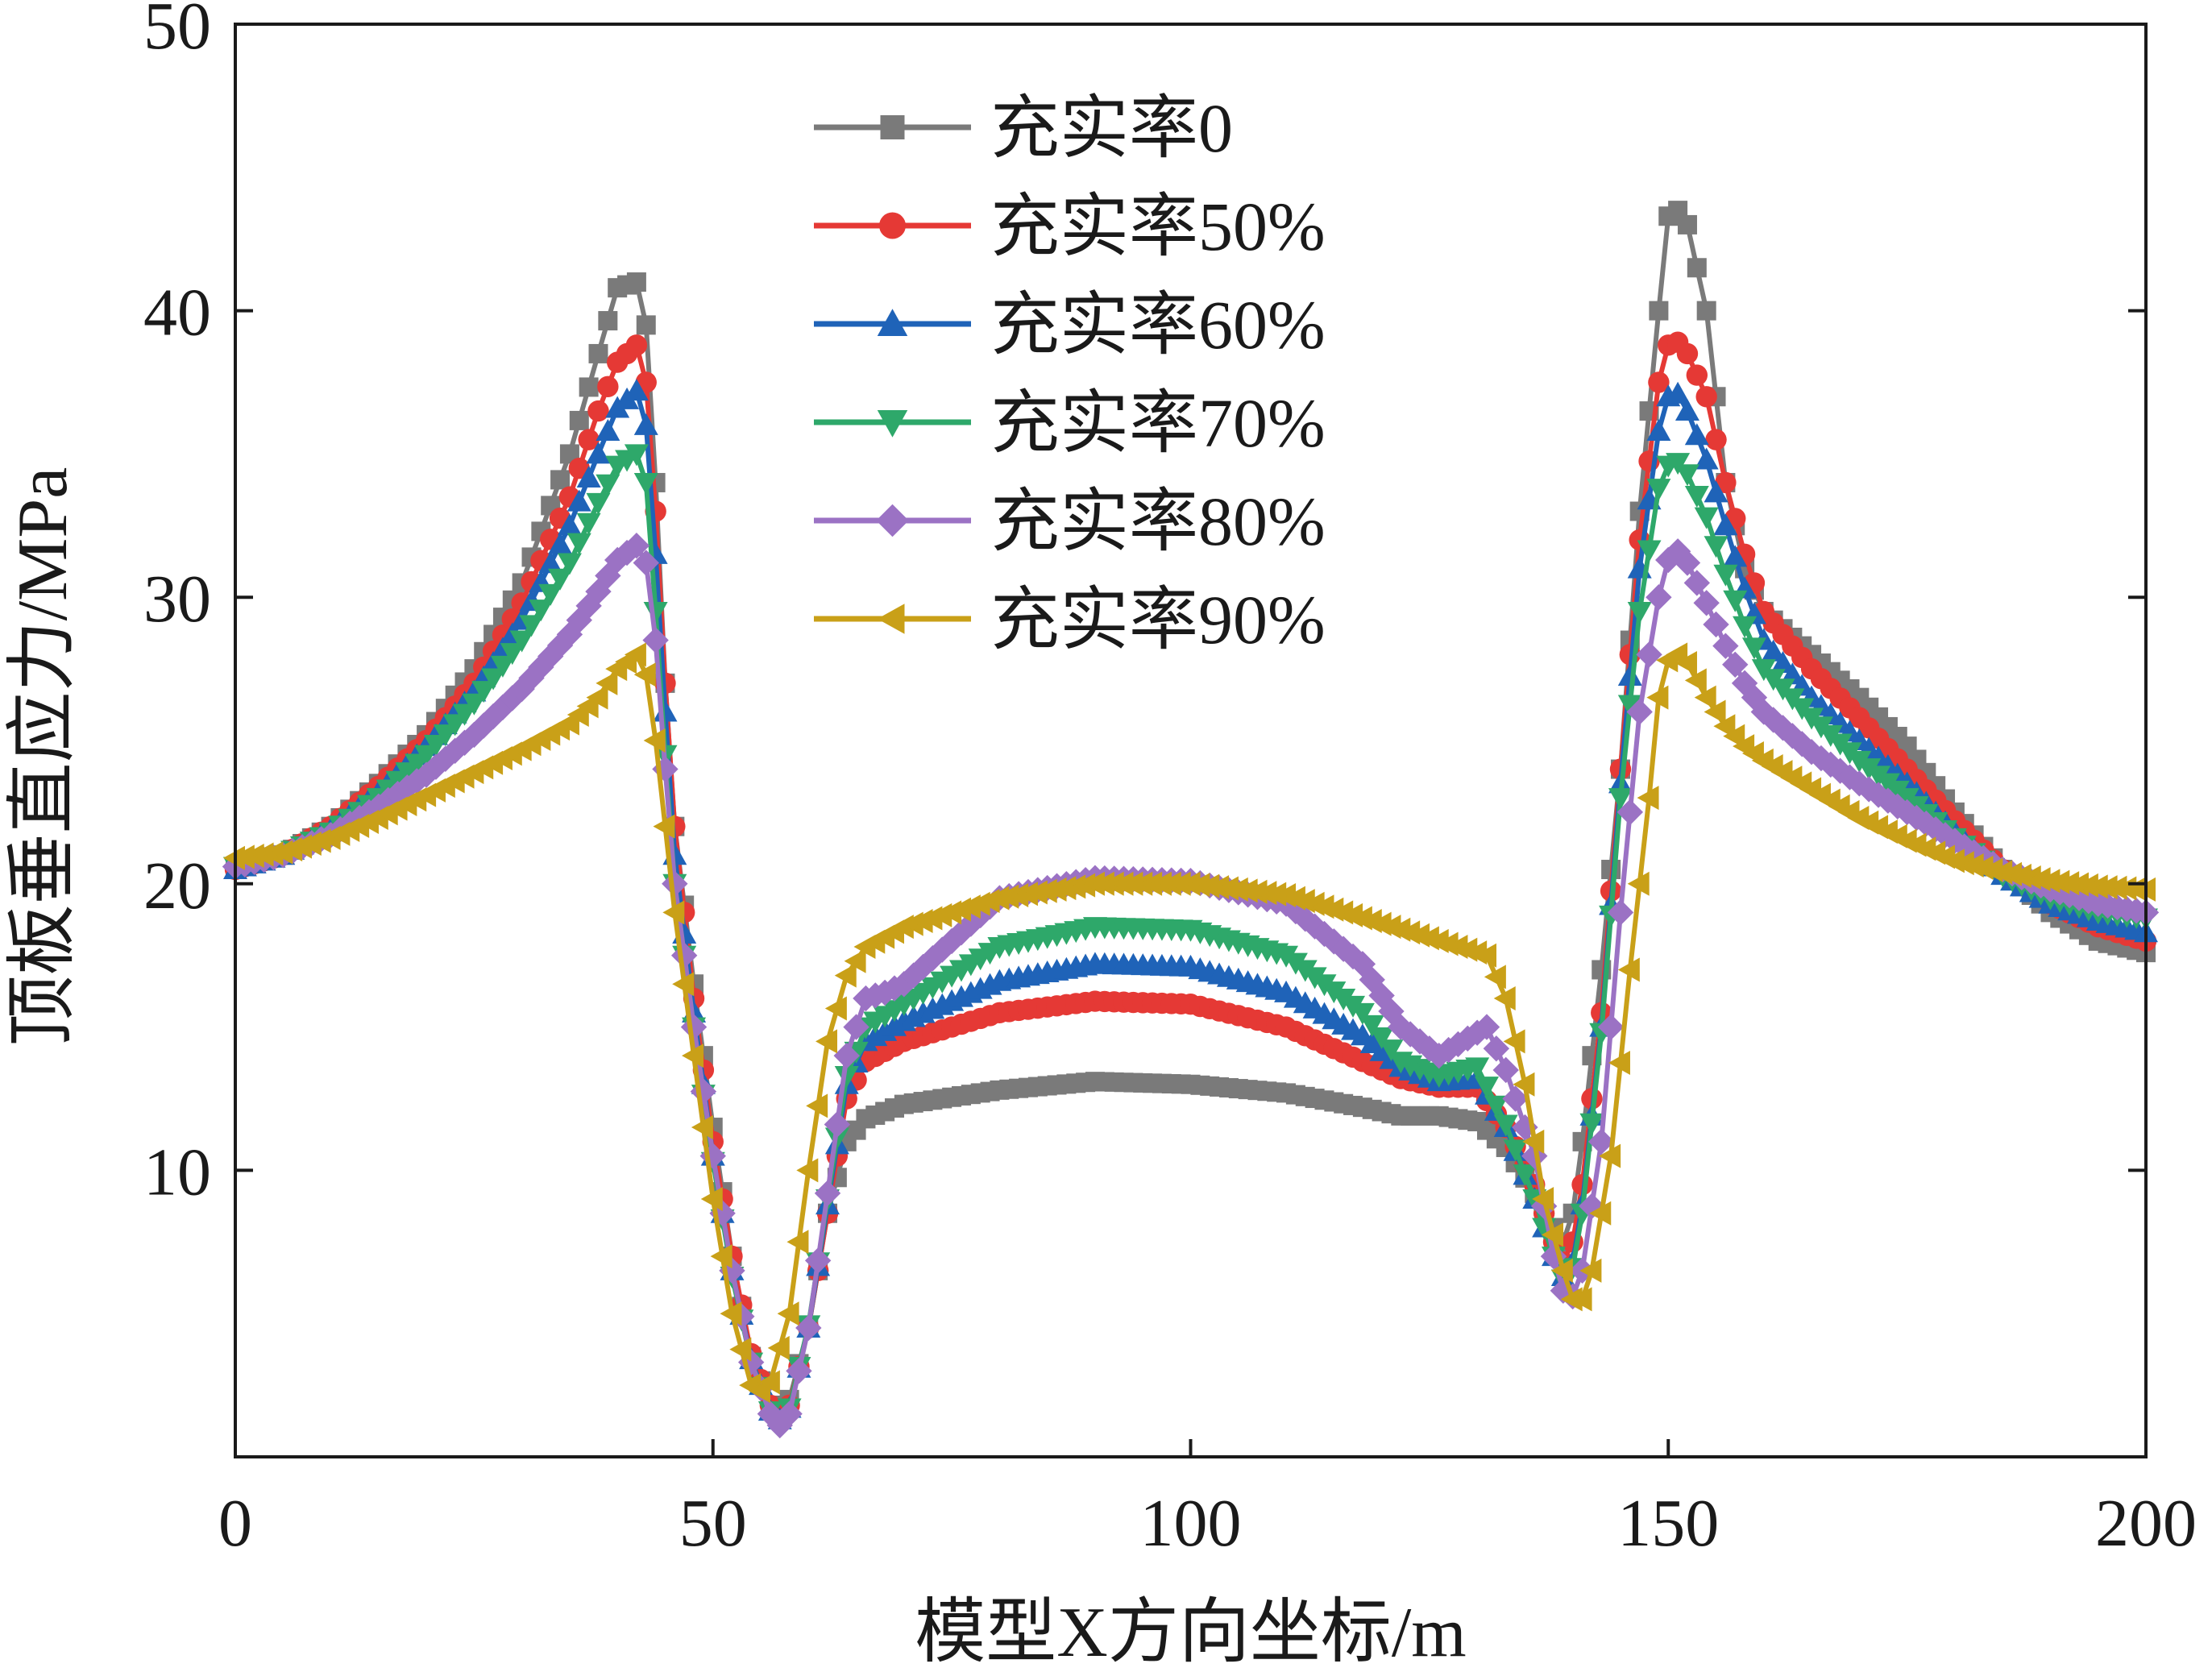 This screenshot has height=1672, width=2212. I want to click on x-tick-label: 50, so click(713, 1523).